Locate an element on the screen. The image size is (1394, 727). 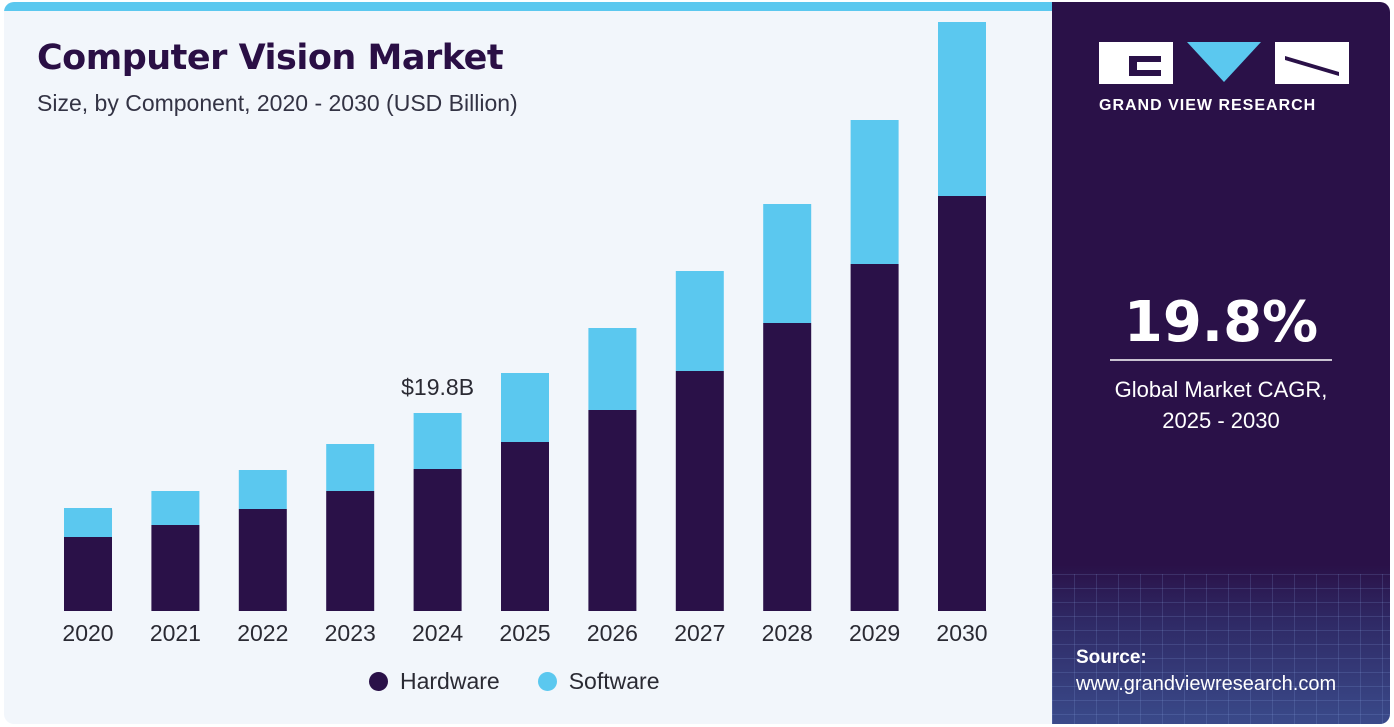
bar-hardware-2021 is located at coordinates (175, 568).